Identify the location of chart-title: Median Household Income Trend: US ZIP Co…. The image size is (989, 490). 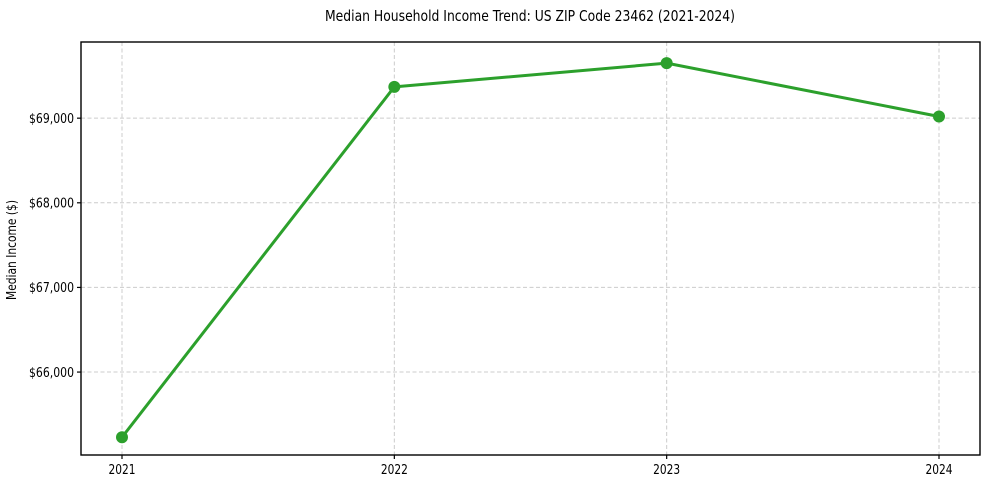
(530, 16).